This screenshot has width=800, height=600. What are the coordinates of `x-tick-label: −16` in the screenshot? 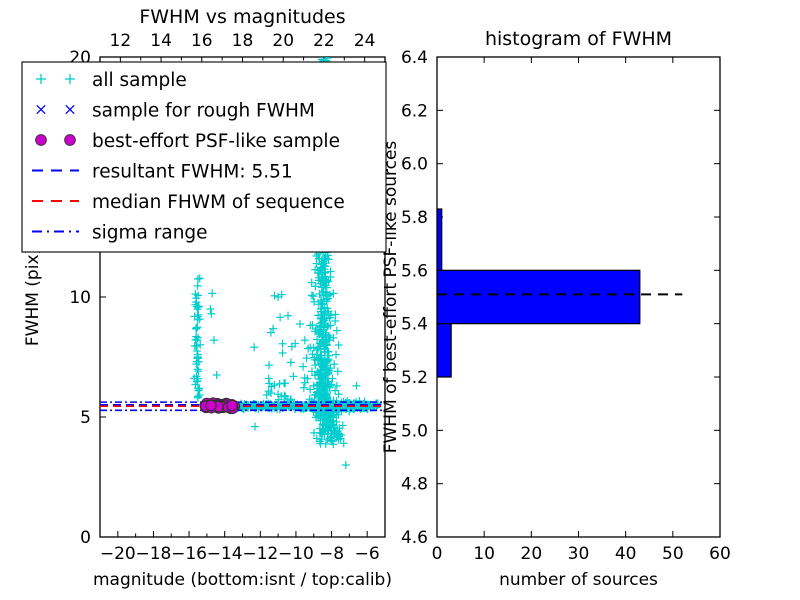 It's located at (189, 554).